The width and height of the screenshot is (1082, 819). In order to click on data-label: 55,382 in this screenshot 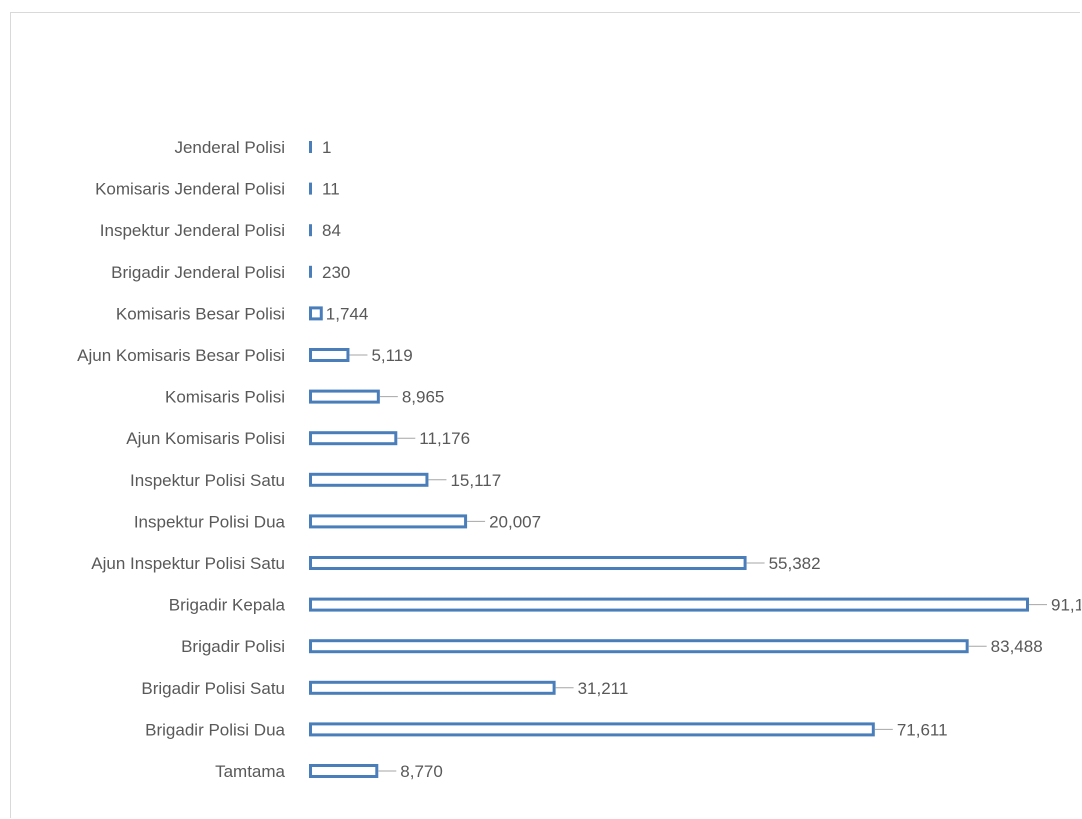, I will do `click(795, 563)`.